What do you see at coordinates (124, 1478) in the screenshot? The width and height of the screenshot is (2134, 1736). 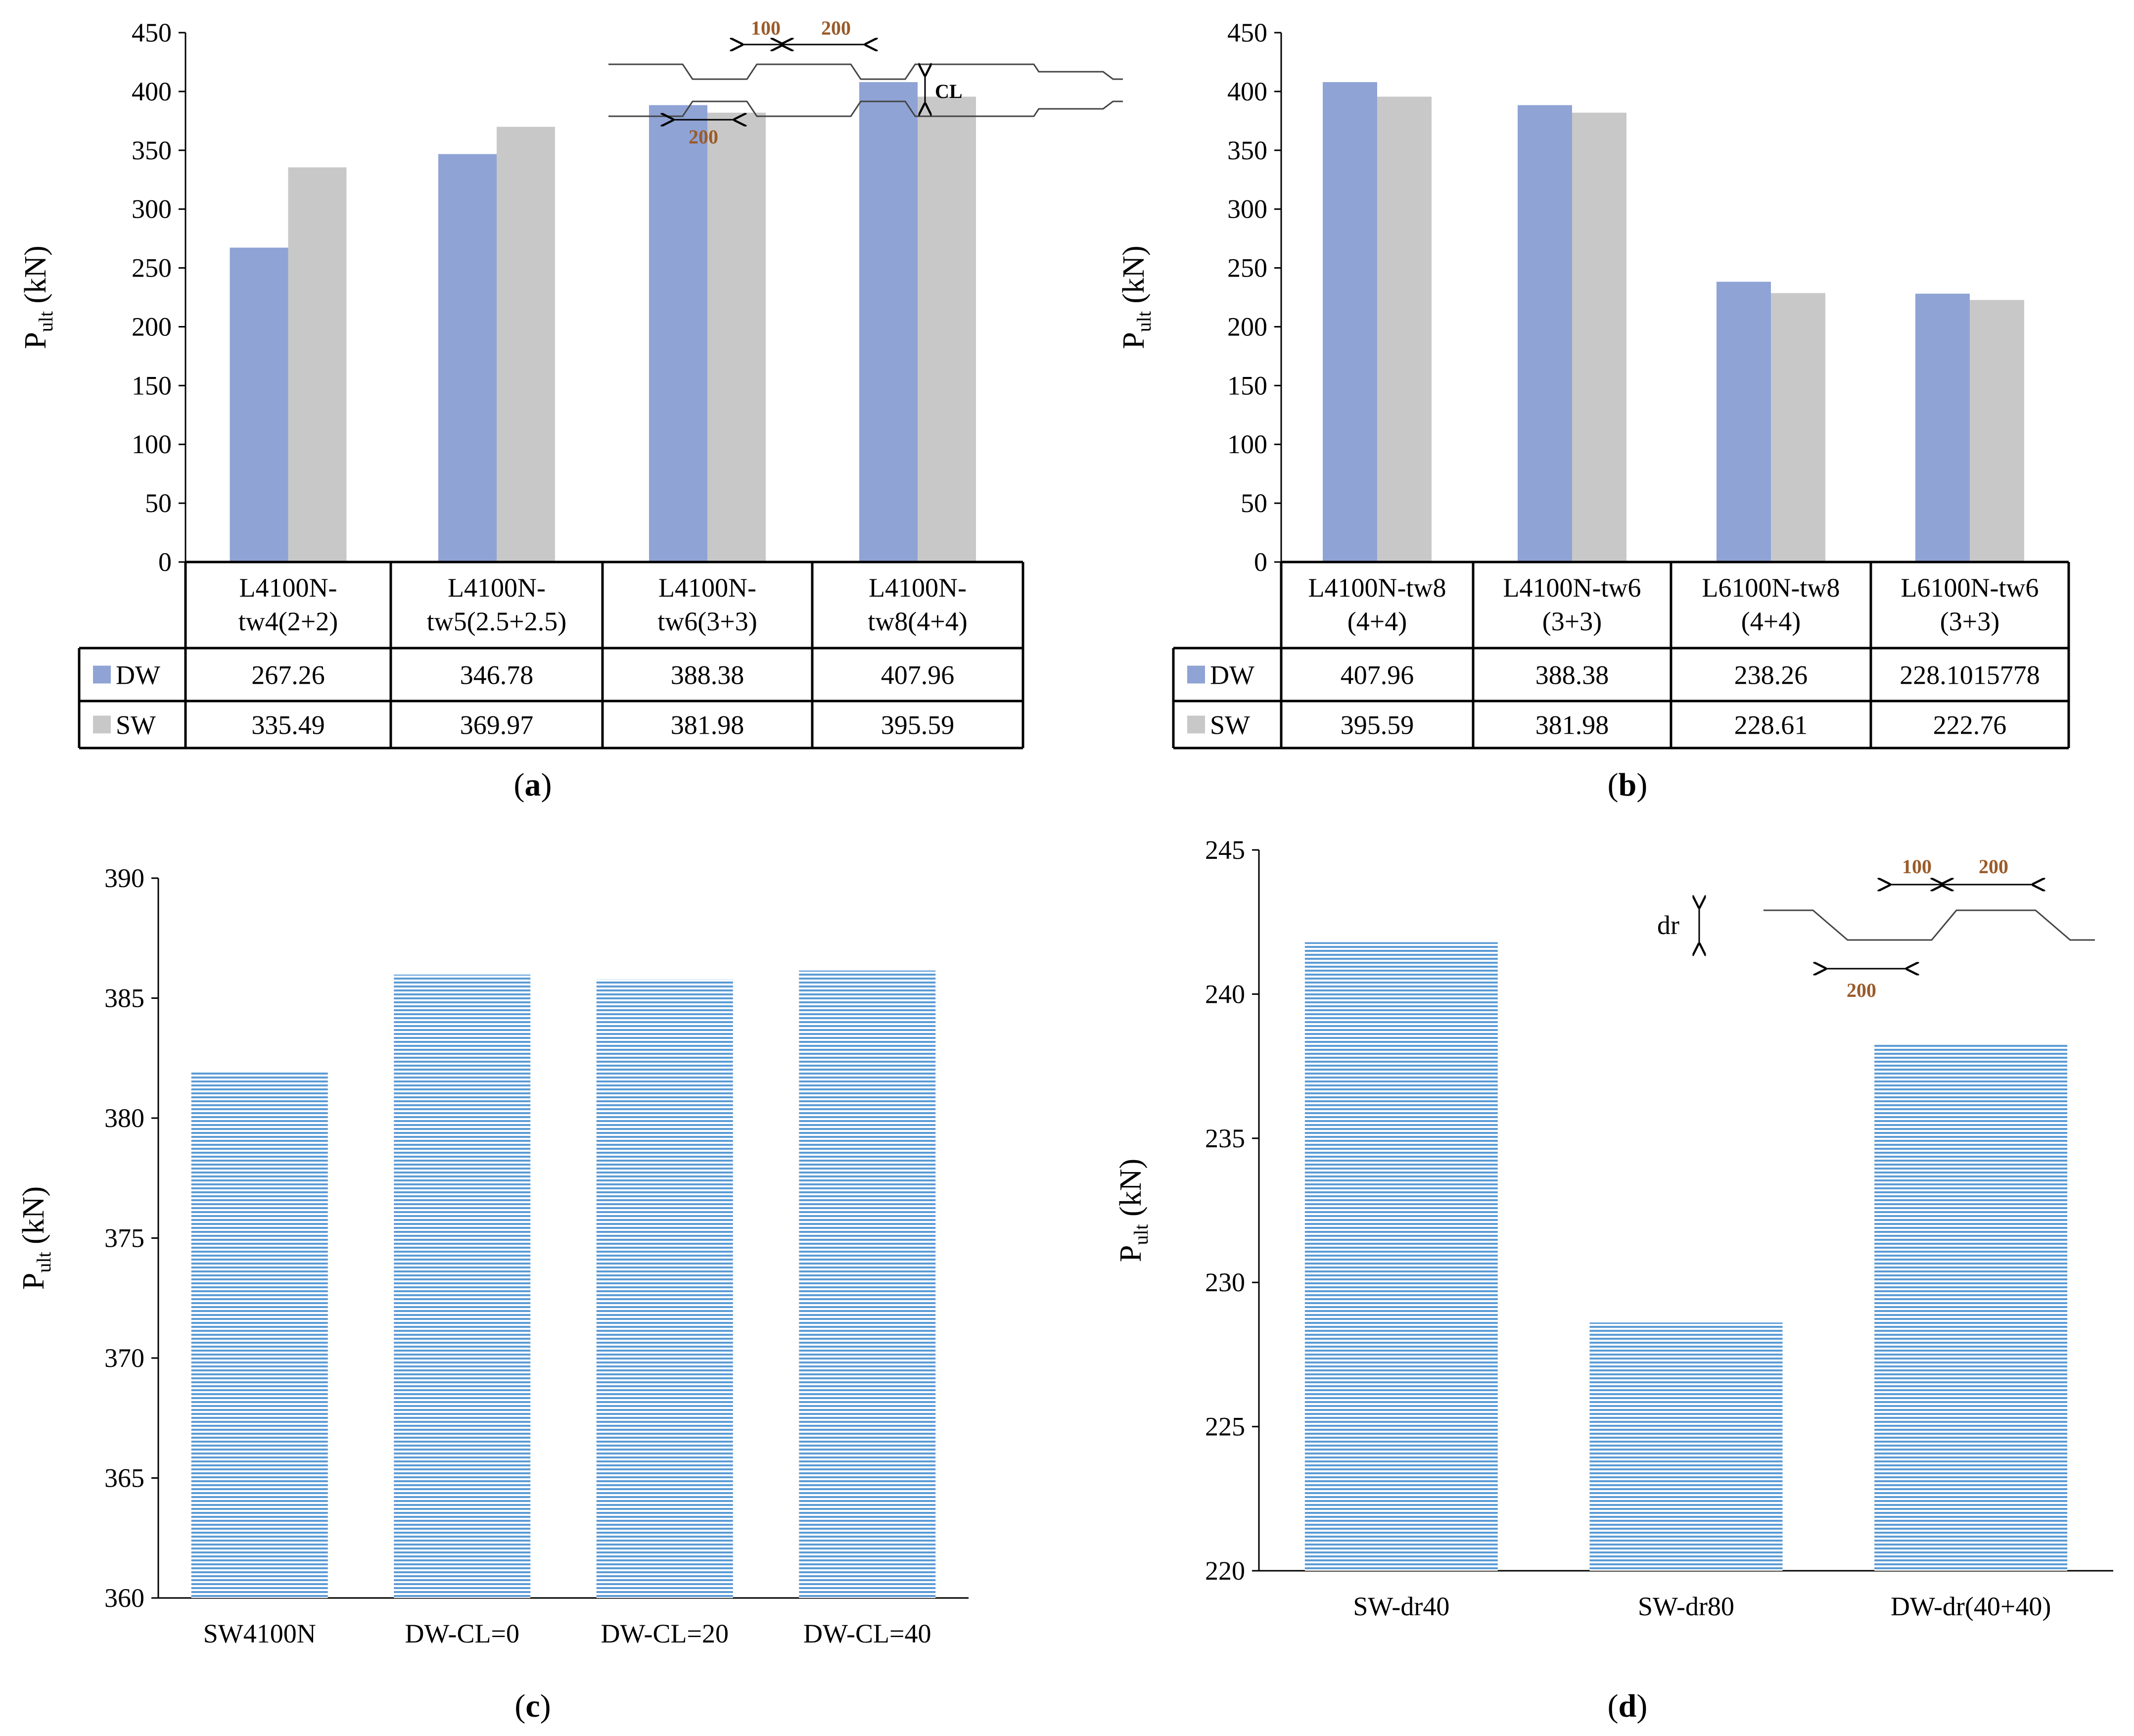 I see `y-tick-label: 365` at bounding box center [124, 1478].